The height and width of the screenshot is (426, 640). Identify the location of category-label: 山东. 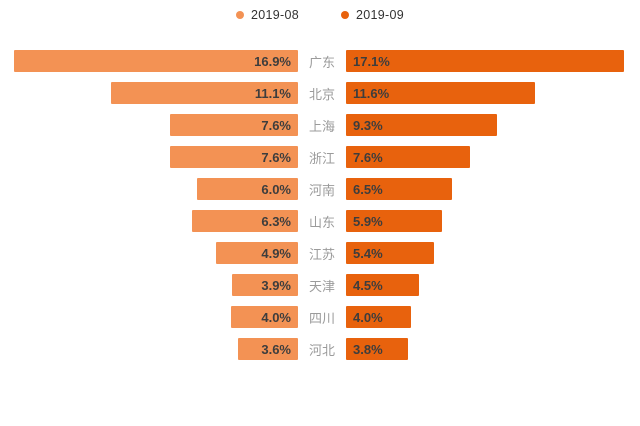
(321, 222).